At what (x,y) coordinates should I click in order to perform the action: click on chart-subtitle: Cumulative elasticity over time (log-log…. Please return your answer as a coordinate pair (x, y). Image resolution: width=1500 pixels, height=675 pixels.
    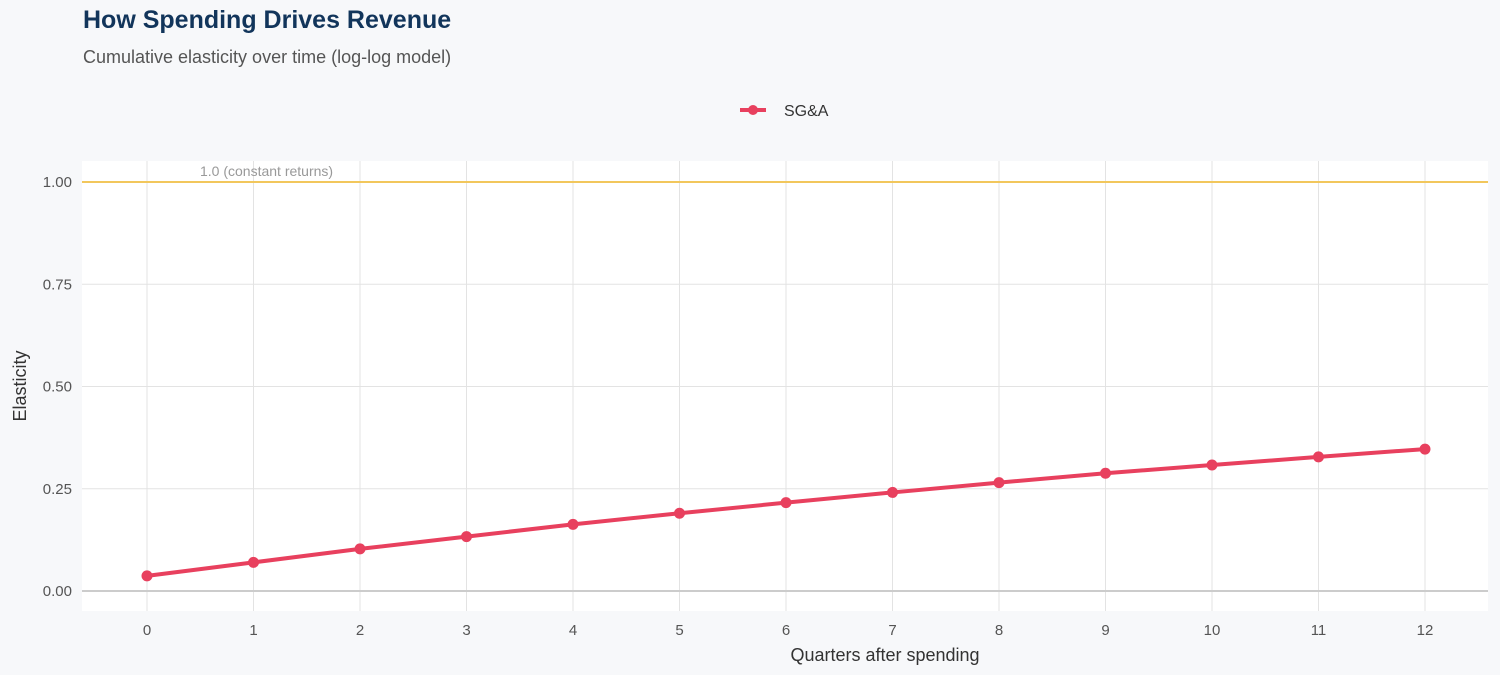
    Looking at the image, I should click on (267, 57).